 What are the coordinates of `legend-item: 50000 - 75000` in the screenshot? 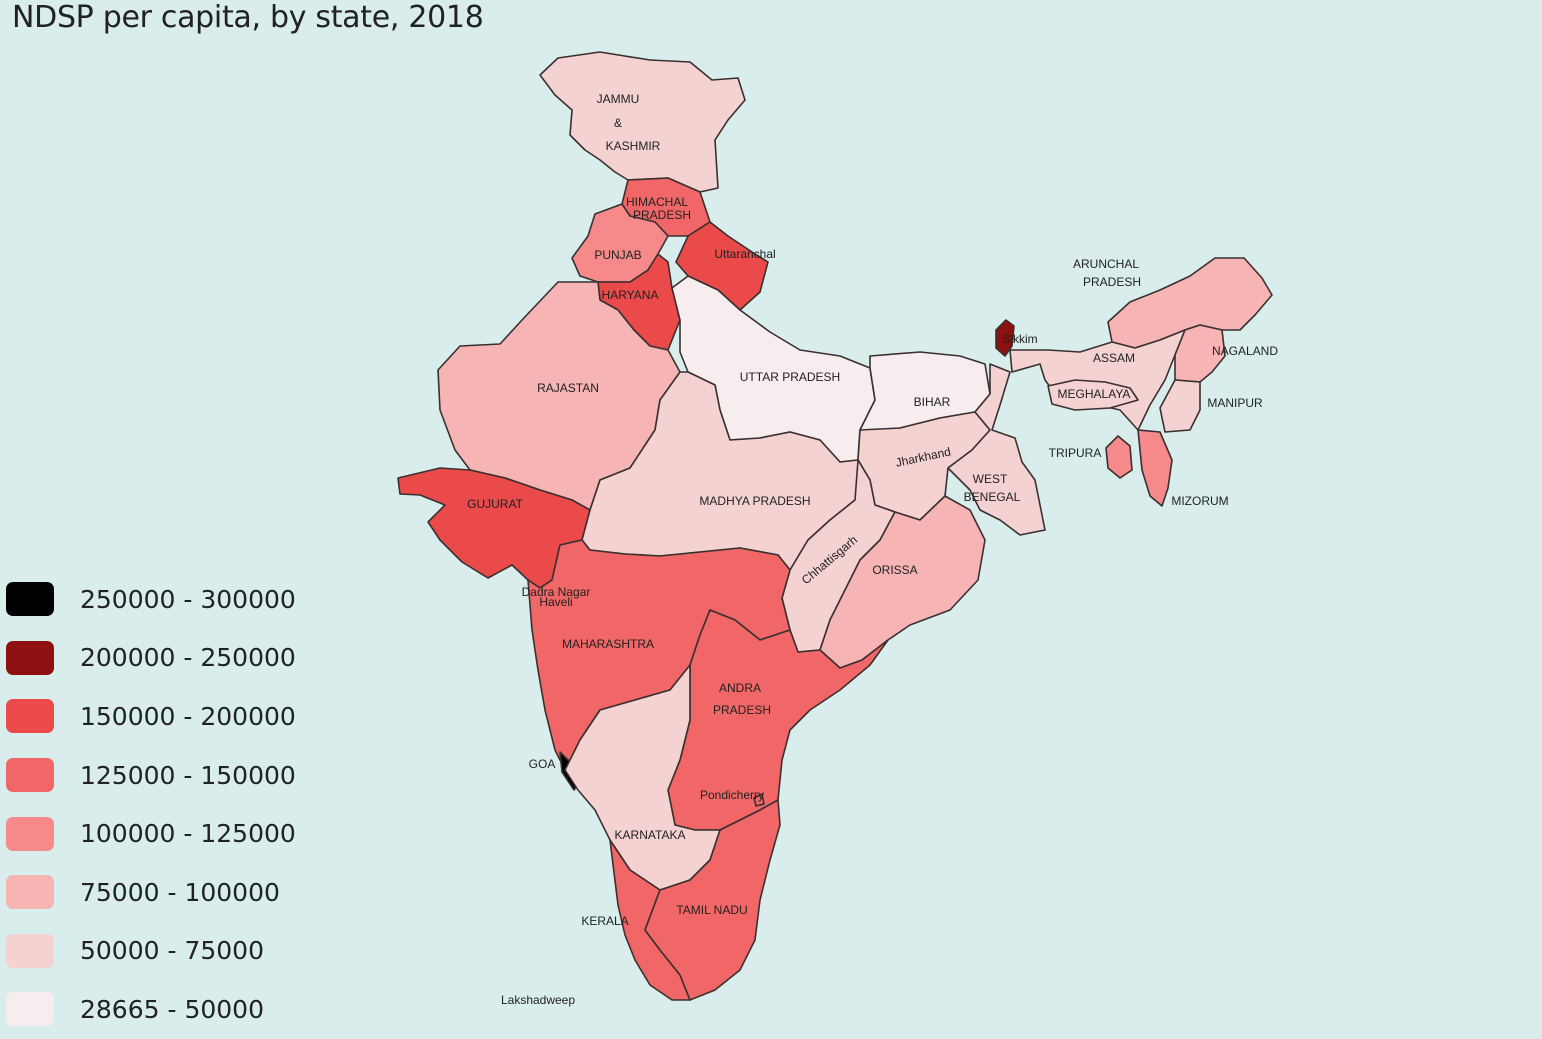 It's located at (151, 951).